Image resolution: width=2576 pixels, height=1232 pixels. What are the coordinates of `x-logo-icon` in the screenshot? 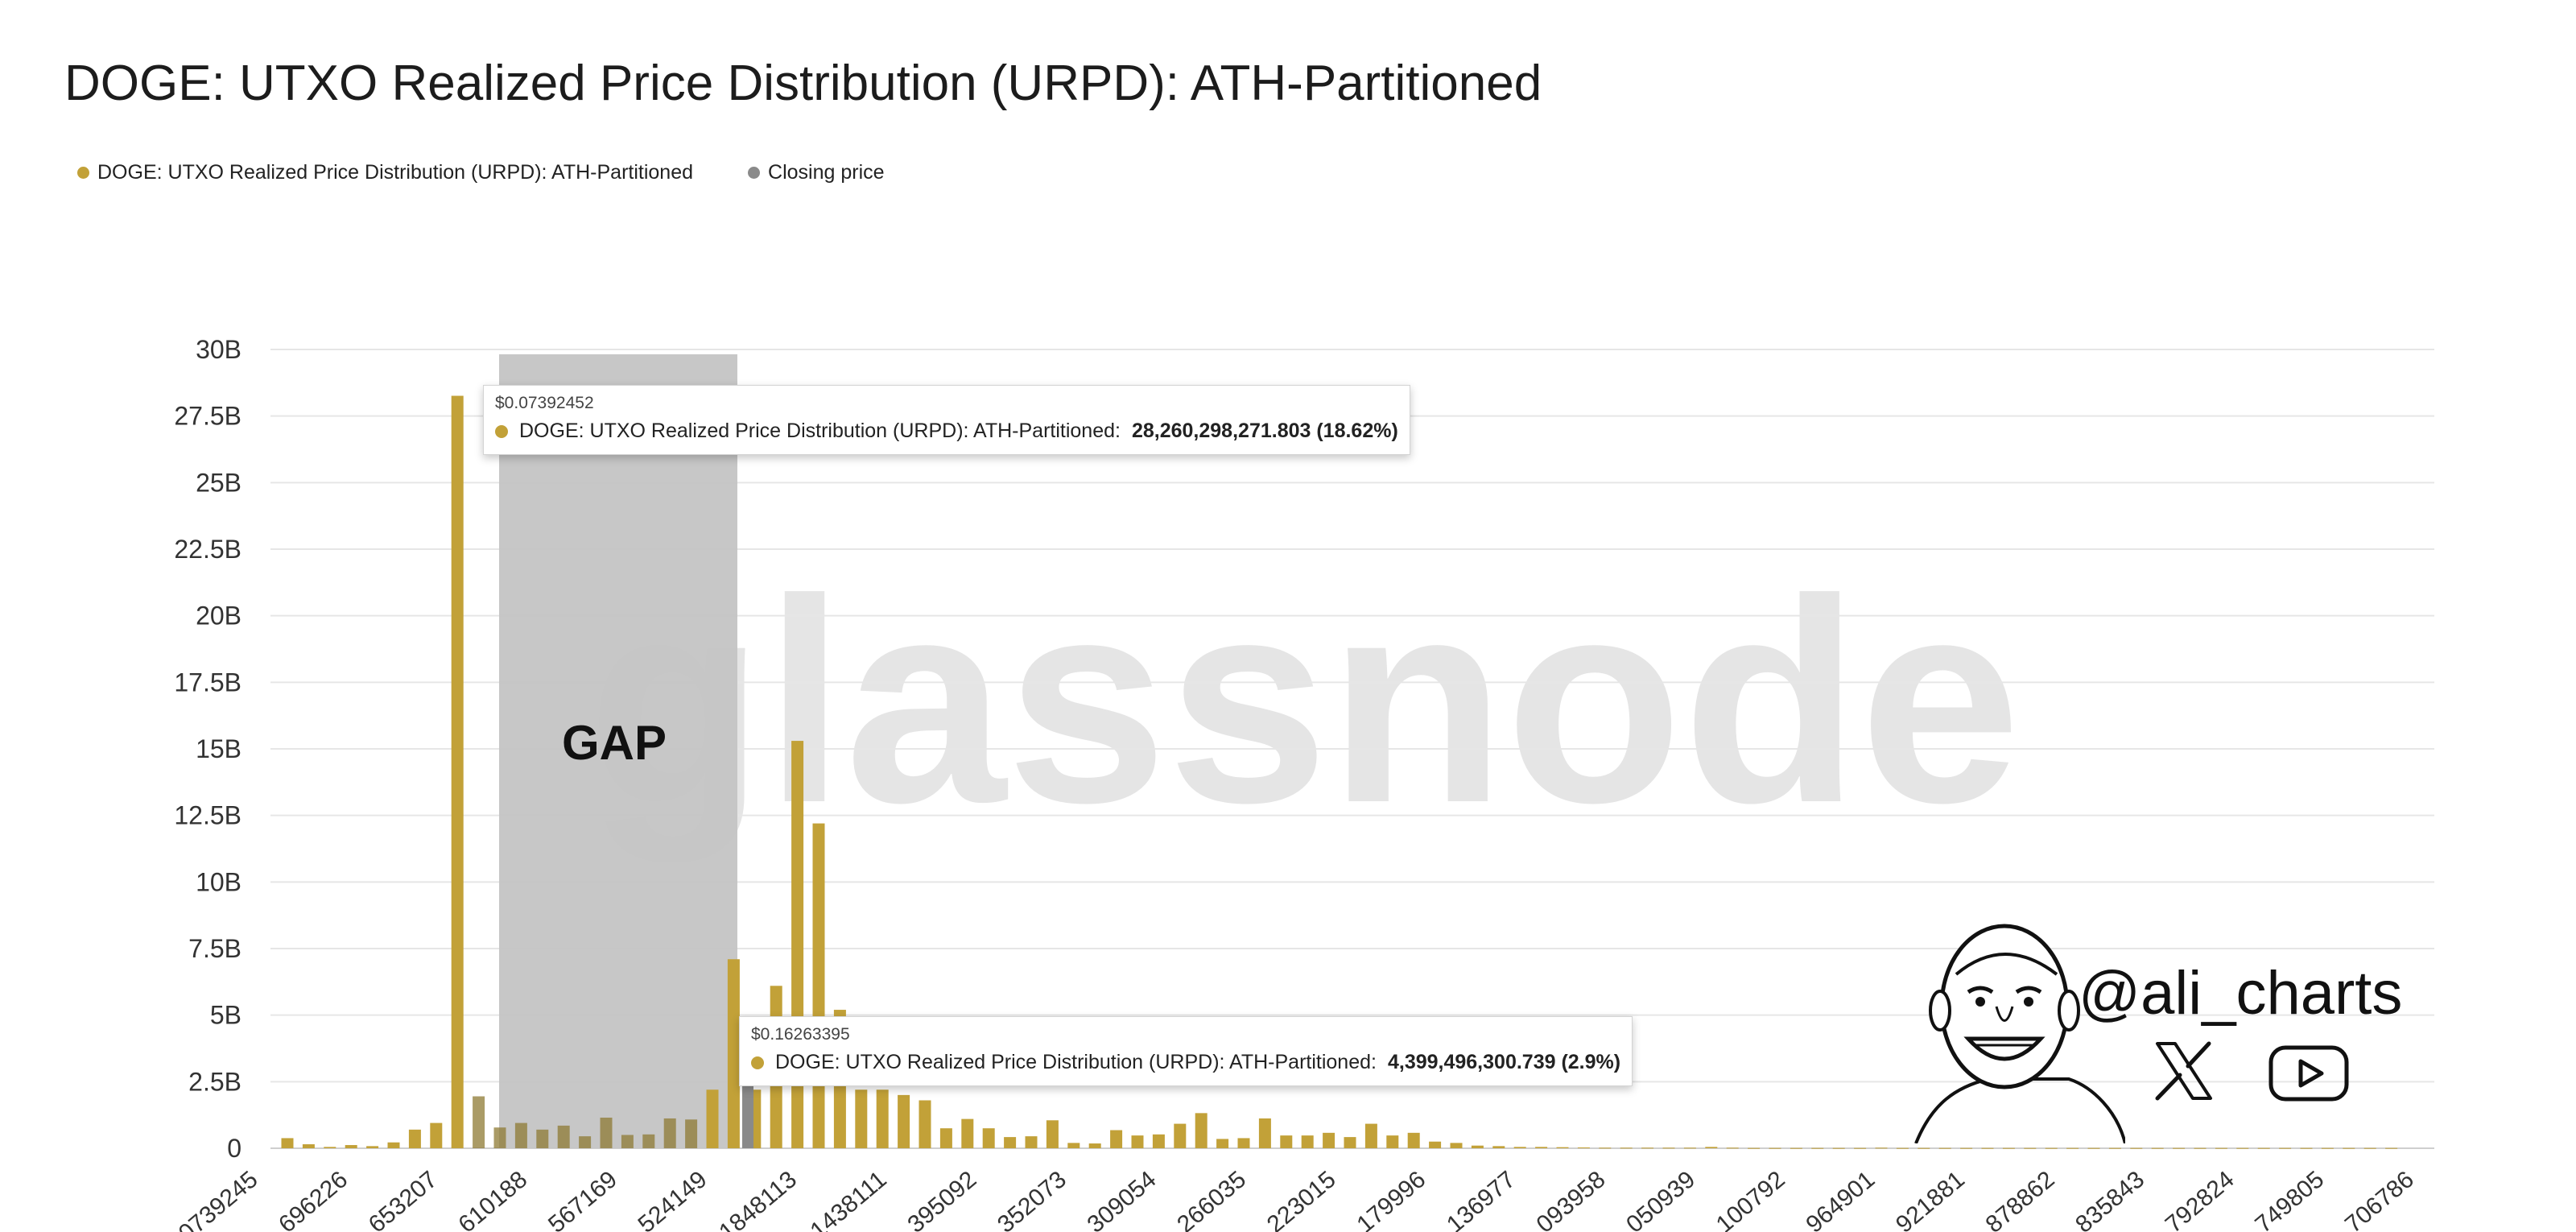 It's located at (2183, 1071).